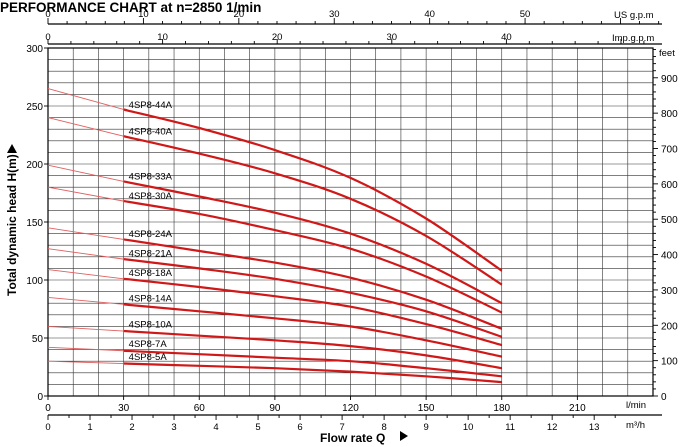 This screenshot has height=447, width=680. Describe the element at coordinates (173, 427) in the screenshot. I see `m3h-tick-label: 3` at that location.